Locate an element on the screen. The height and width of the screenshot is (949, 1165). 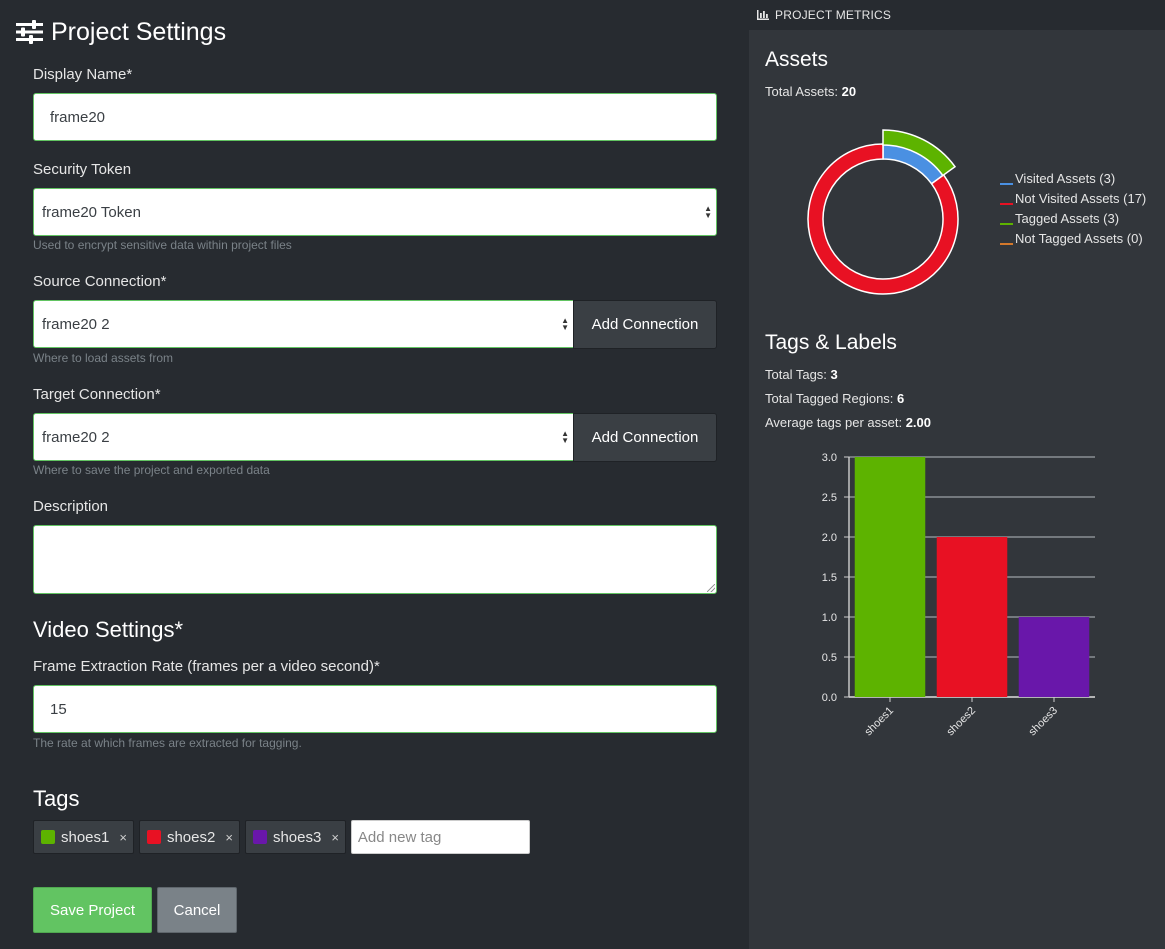
source-connection-select: frame20 2 ▲ ▼ is located at coordinates (303, 324).